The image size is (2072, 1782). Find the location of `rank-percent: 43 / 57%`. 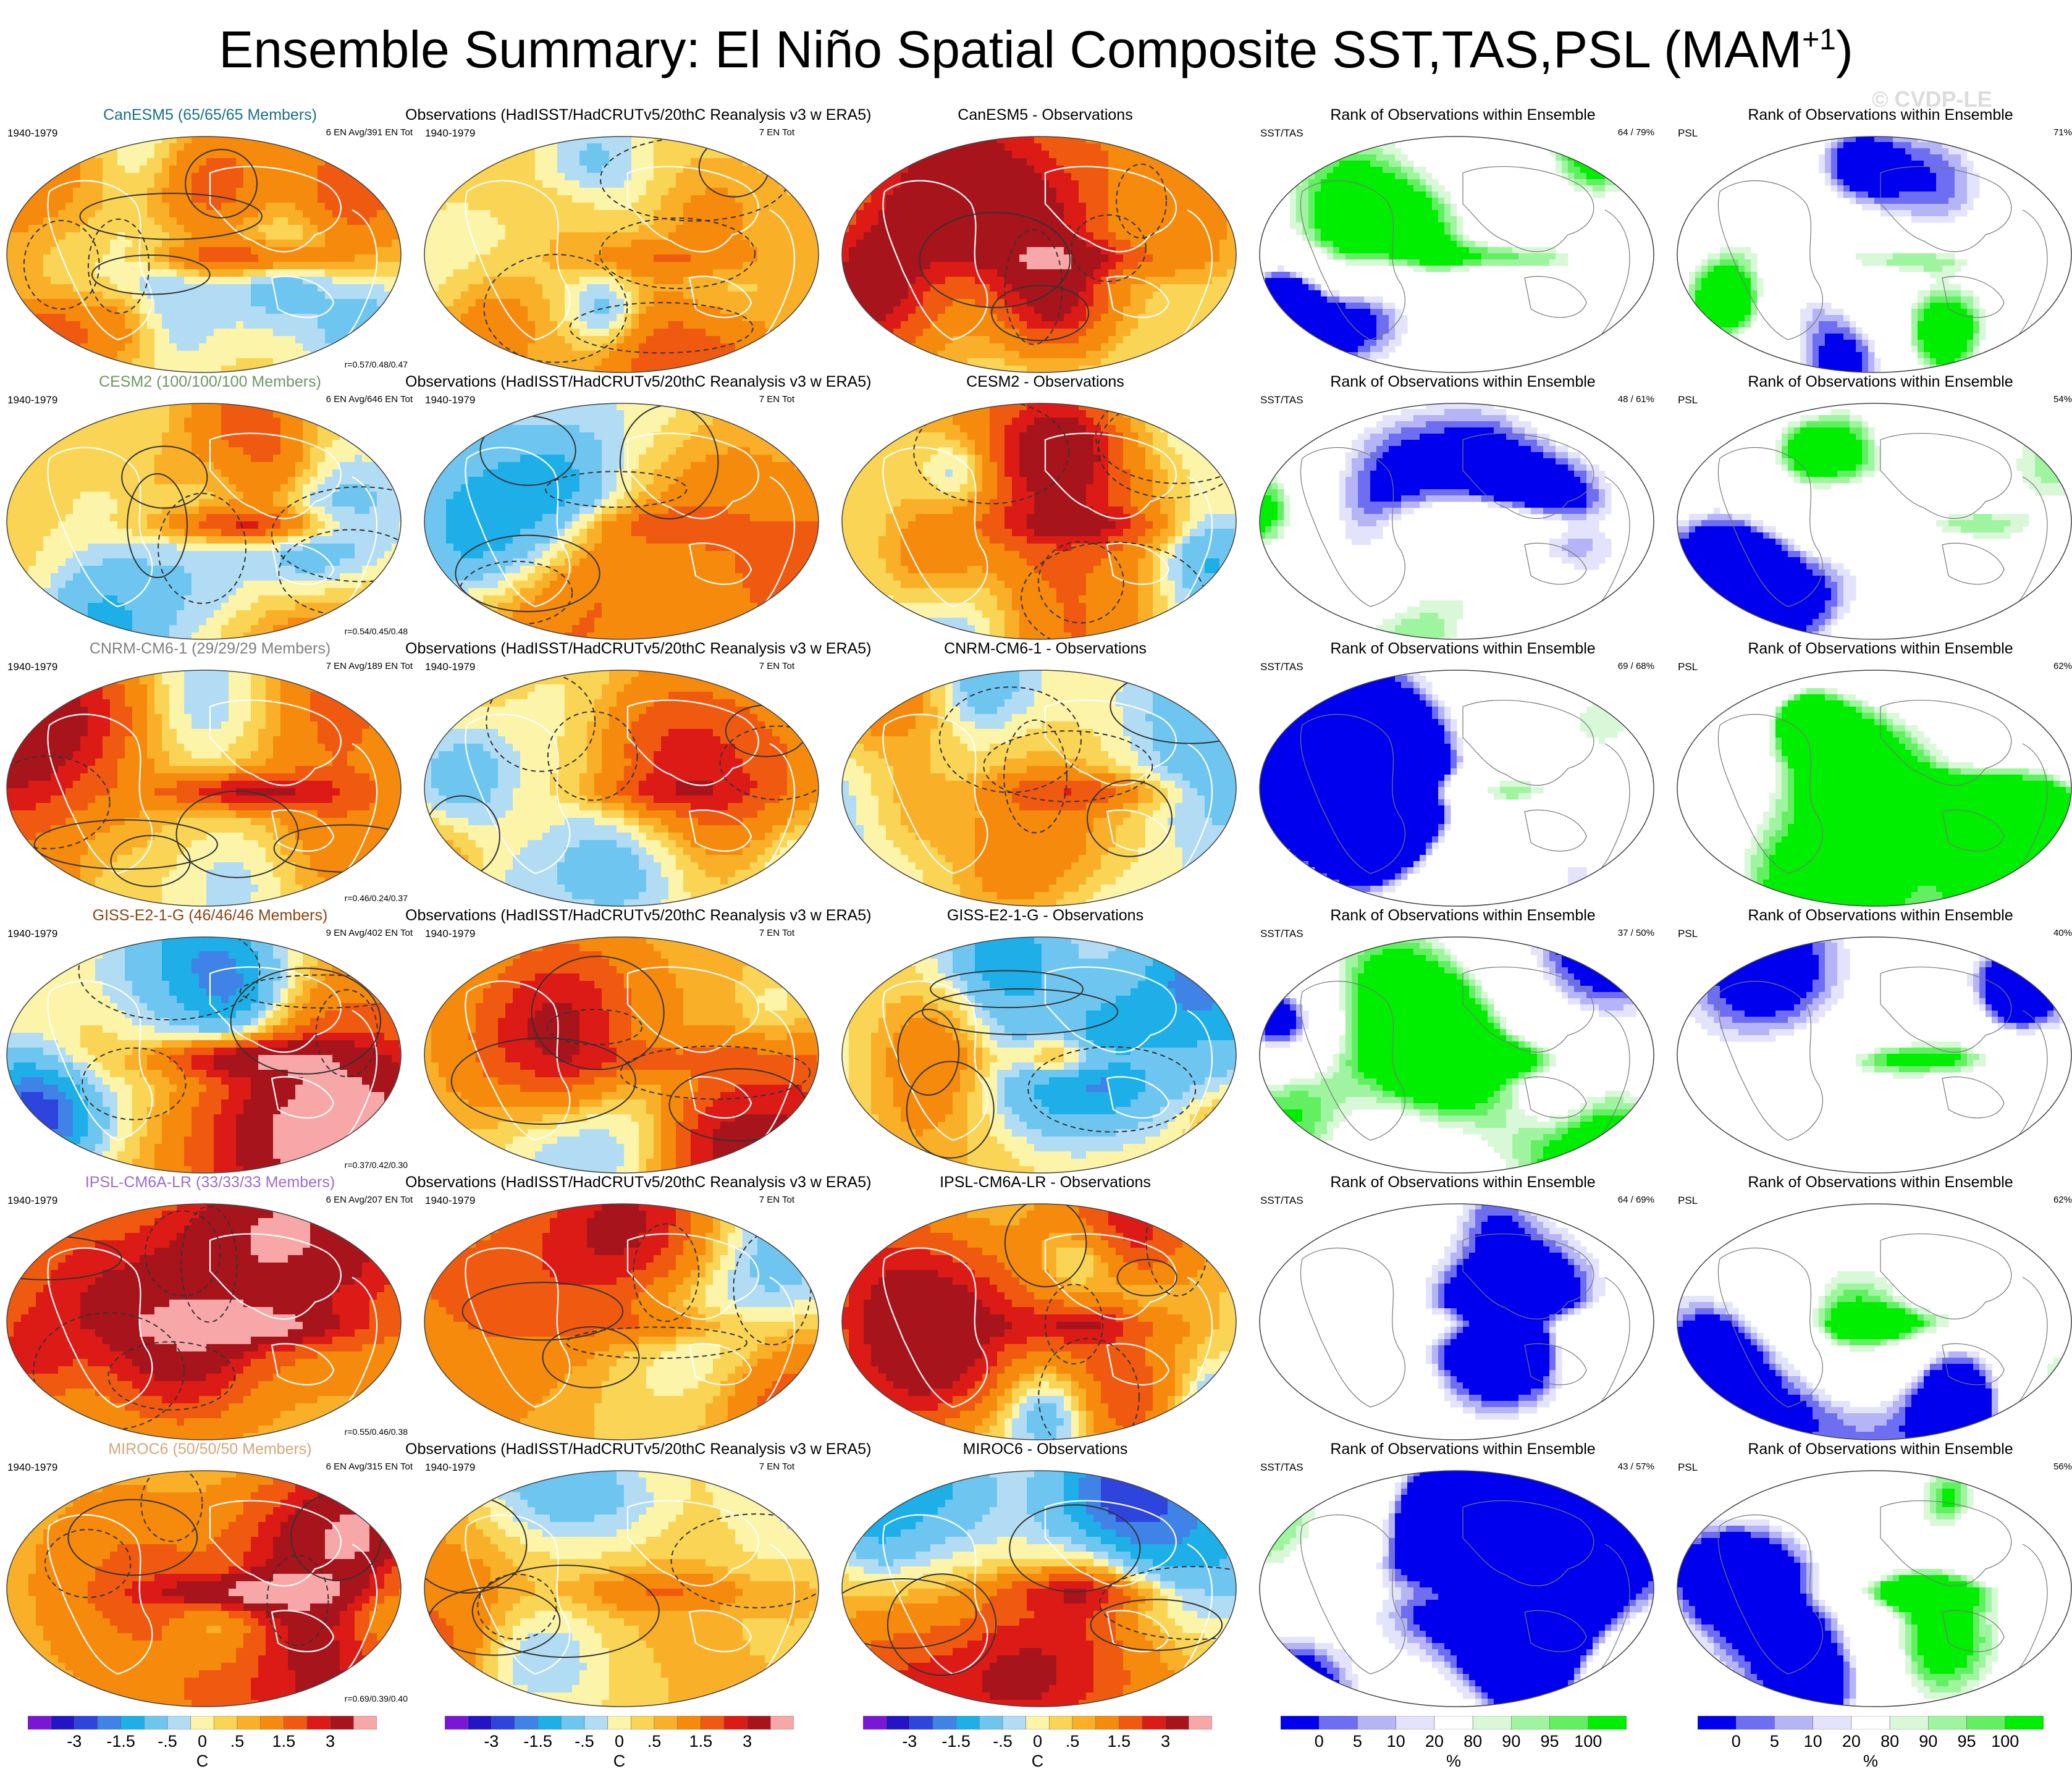

rank-percent: 43 / 57% is located at coordinates (1636, 1466).